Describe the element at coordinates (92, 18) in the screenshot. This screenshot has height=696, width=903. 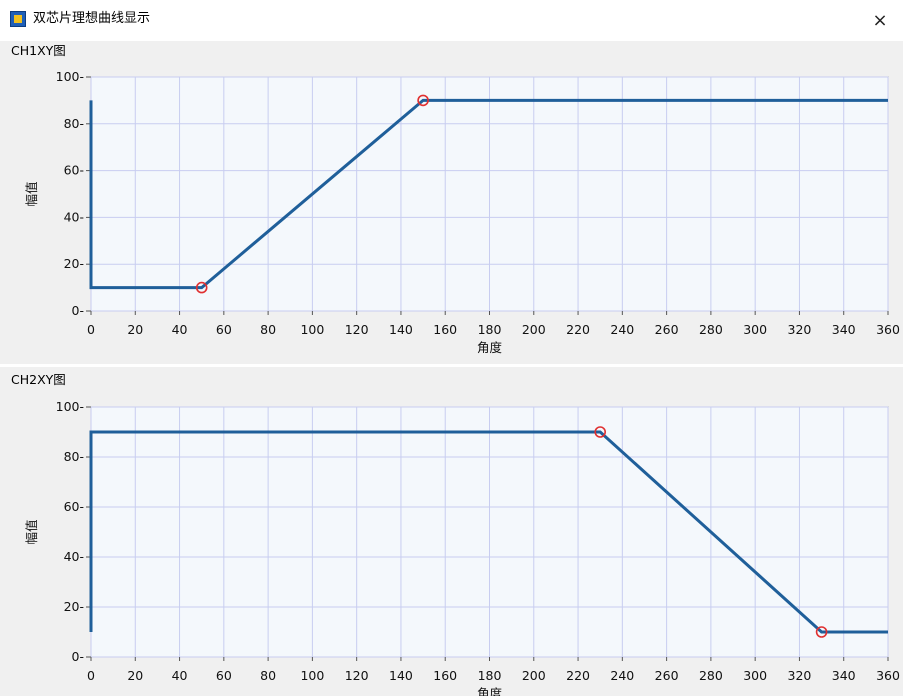
I see `window-title: 双芯片理想曲线显示` at that location.